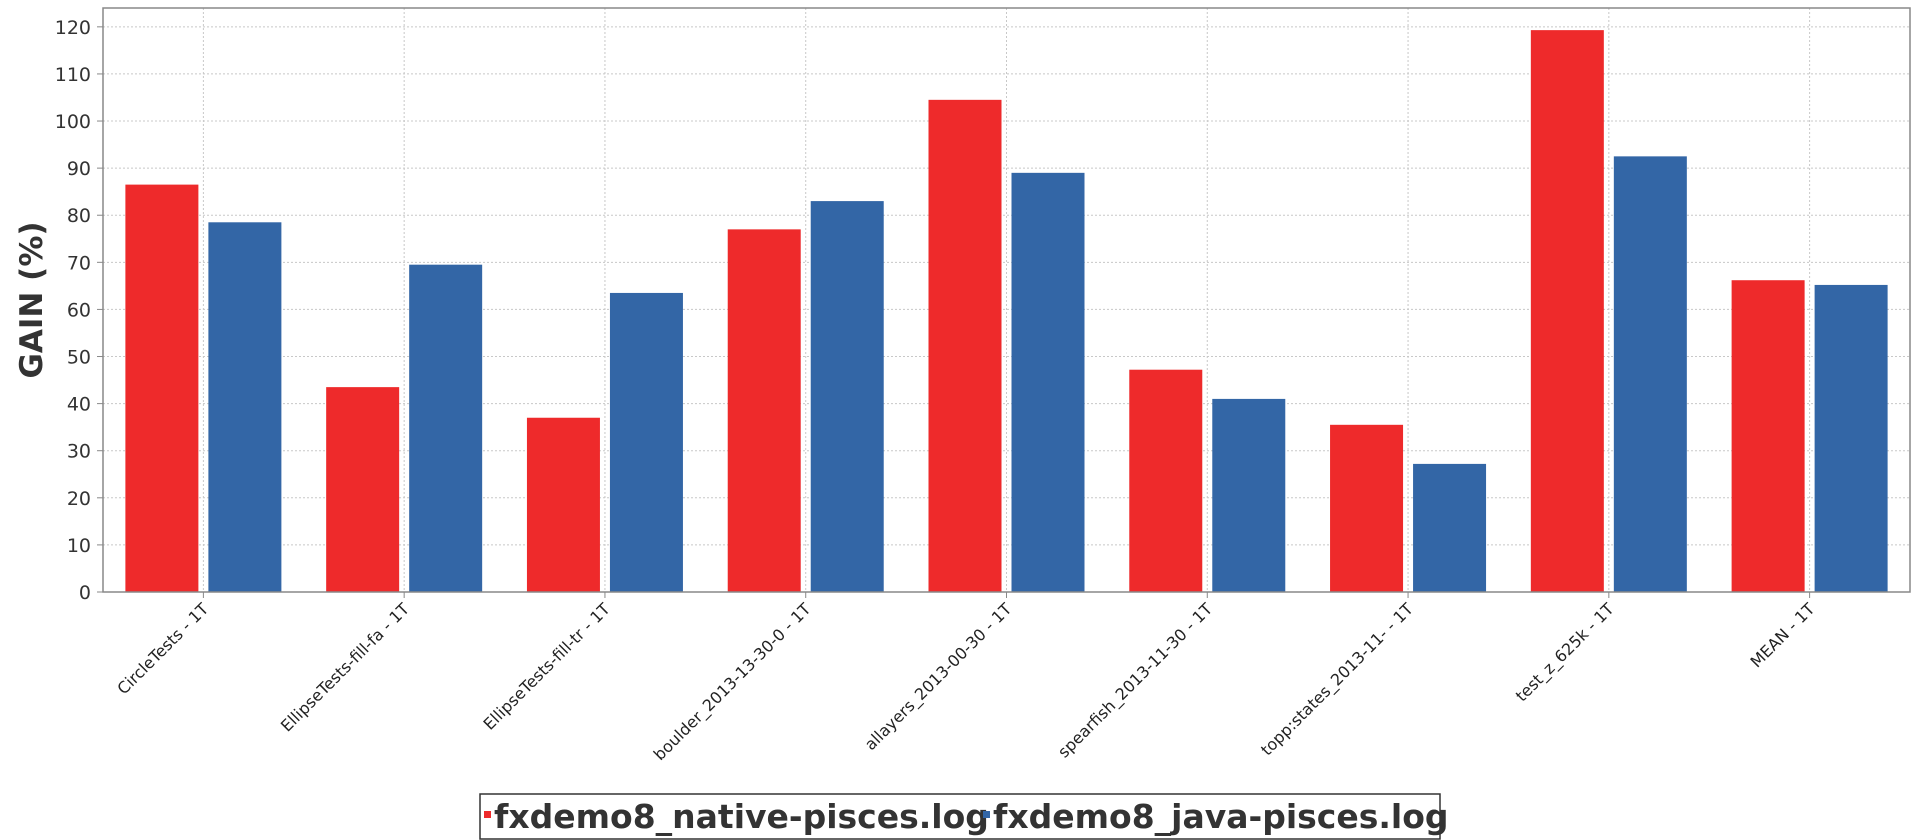  What do you see at coordinates (73, 122) in the screenshot?
I see `y-tick-label: 100` at bounding box center [73, 122].